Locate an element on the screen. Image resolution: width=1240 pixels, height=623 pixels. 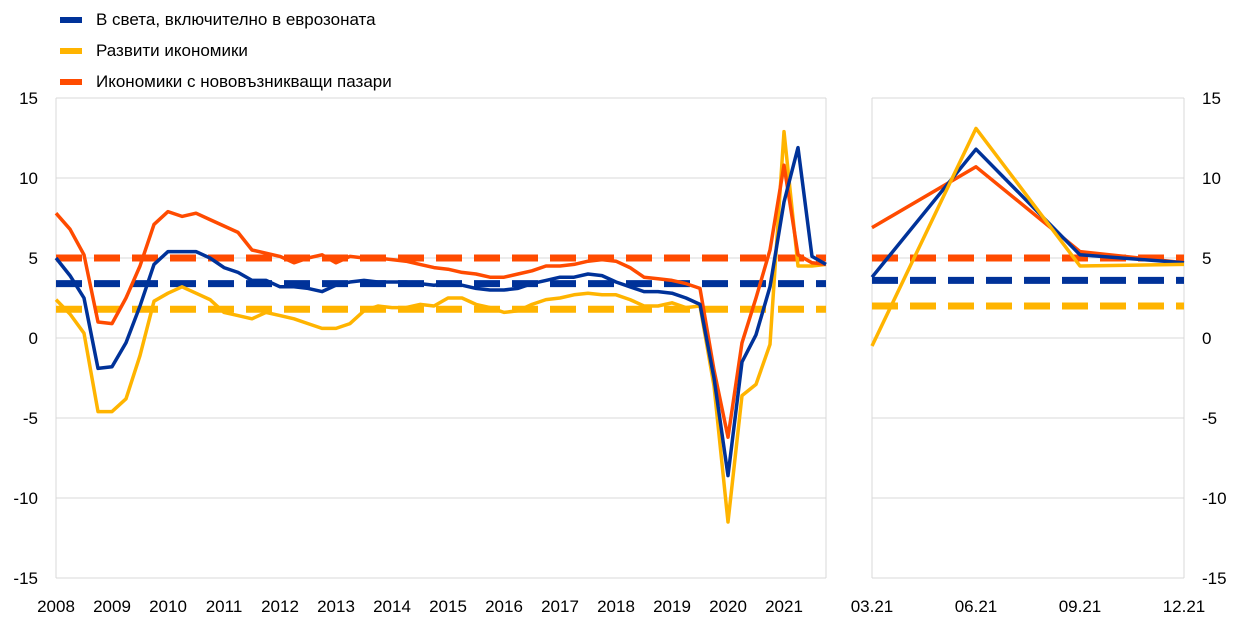
x-tick-label-right: 03.21 is located at coordinates (872, 606).